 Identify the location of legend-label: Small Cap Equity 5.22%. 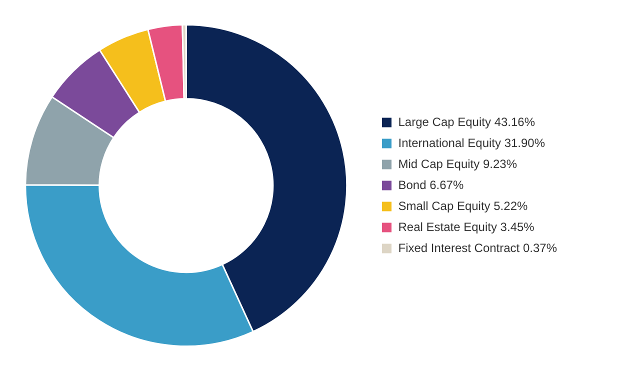
(463, 205).